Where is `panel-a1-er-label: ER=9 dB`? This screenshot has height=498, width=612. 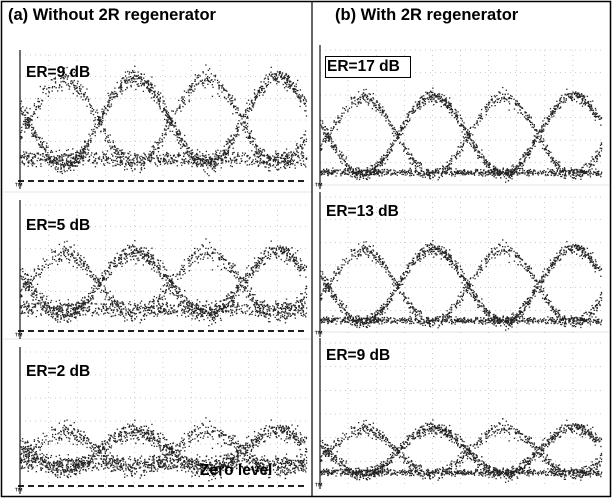
panel-a1-er-label: ER=9 dB is located at coordinates (58, 72).